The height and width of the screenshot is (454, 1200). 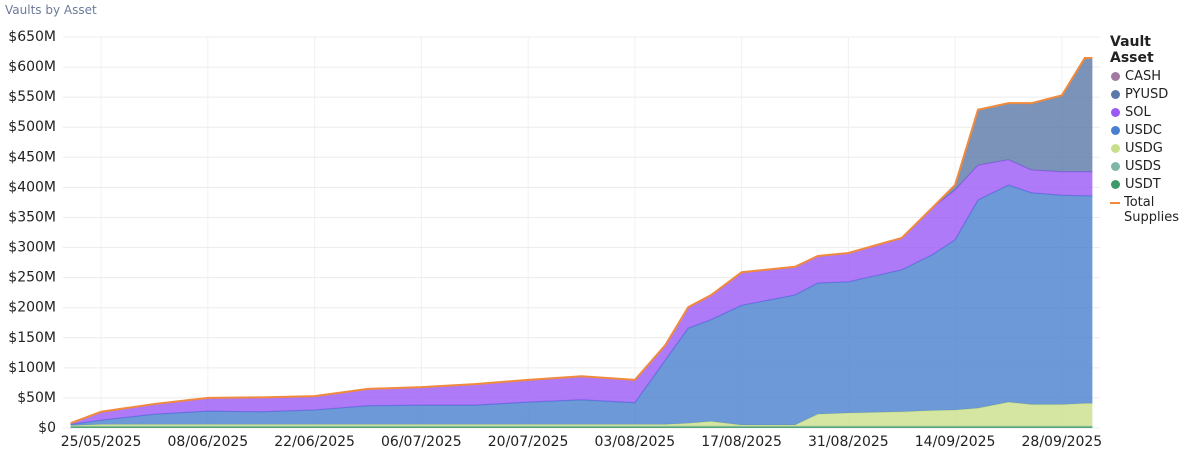 I want to click on x-tick-label: 17/08/2025, so click(x=741, y=442).